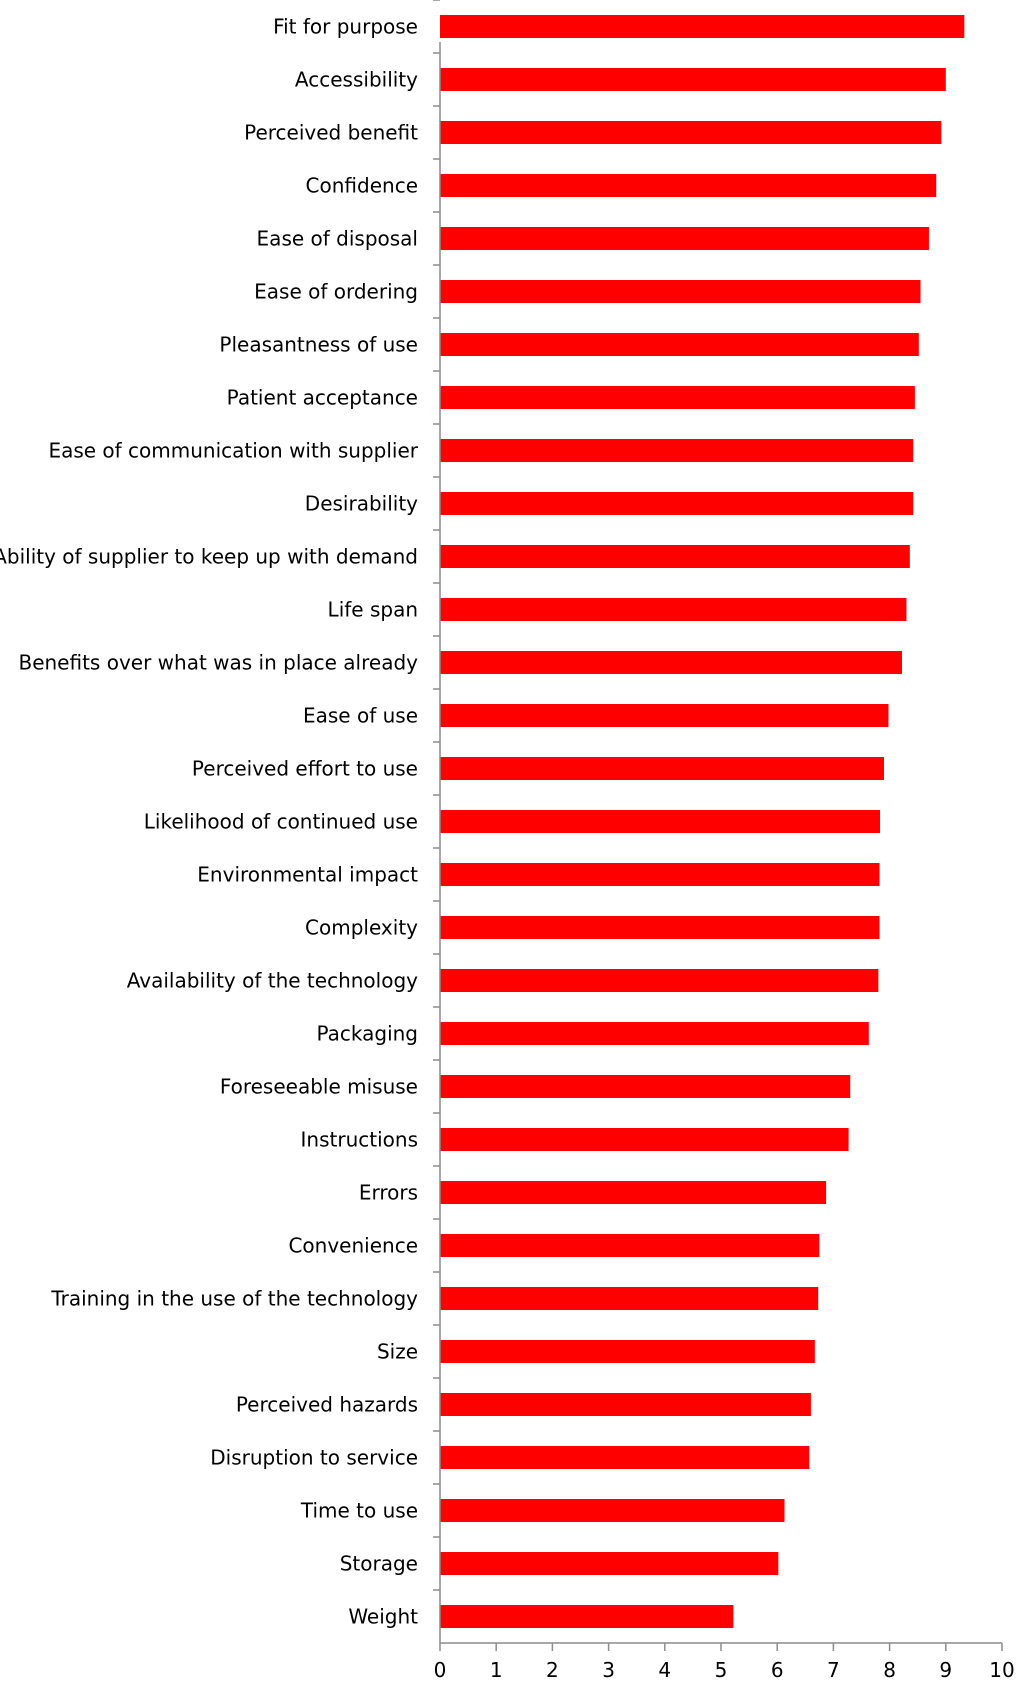 Image resolution: width=1022 pixels, height=1690 pixels. I want to click on tick-labels-layer: 0 1 2 3 4 5 6 7 8 9 10, so click(724, 1670).